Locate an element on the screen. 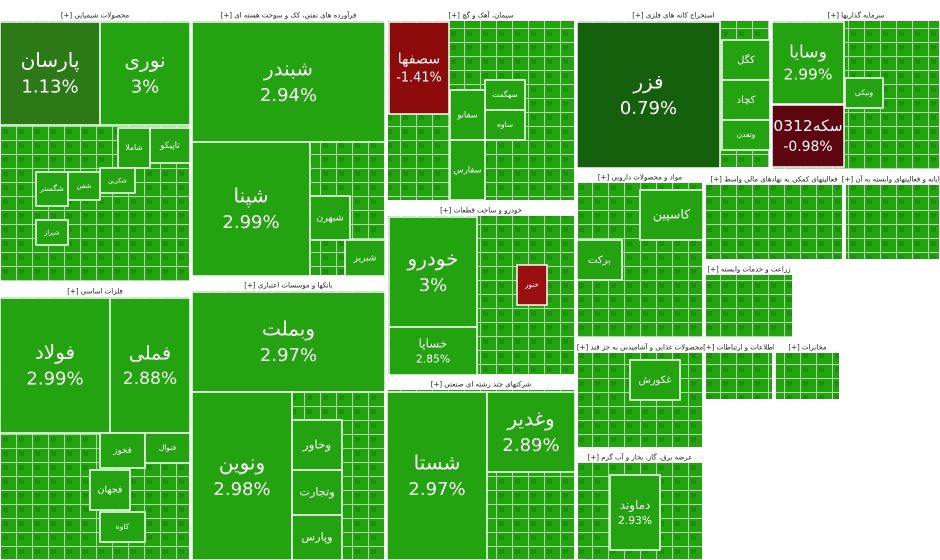 Image resolution: width=940 pixels, height=560 pixels. sector: مواد و محصولات دارویی [+] کاسپین برکت is located at coordinates (640, 254).